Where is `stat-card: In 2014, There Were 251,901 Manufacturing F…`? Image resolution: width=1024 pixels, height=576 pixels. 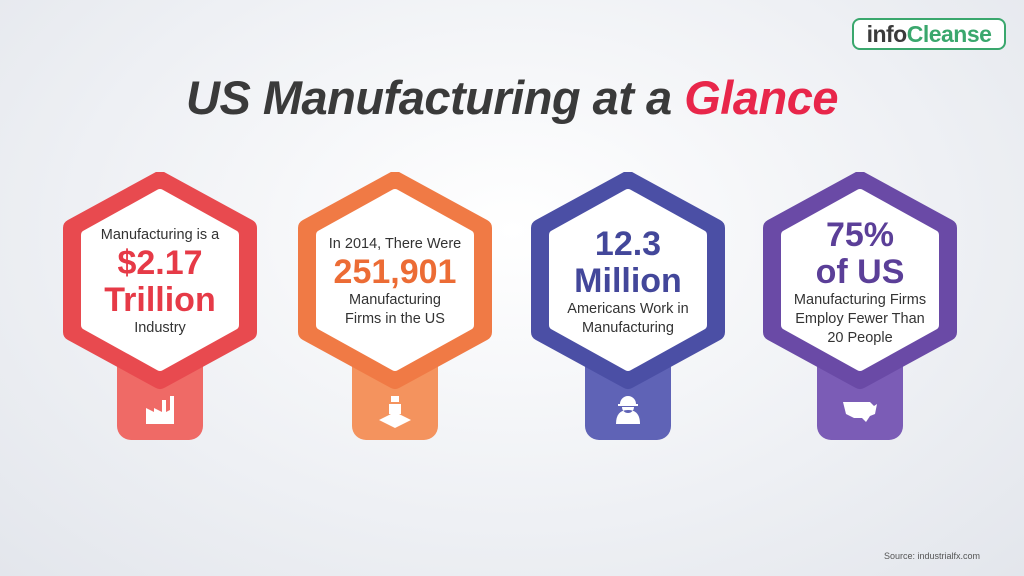
stat-card: In 2014, There Were 251,901 Manufacturing F… is located at coordinates (395, 309).